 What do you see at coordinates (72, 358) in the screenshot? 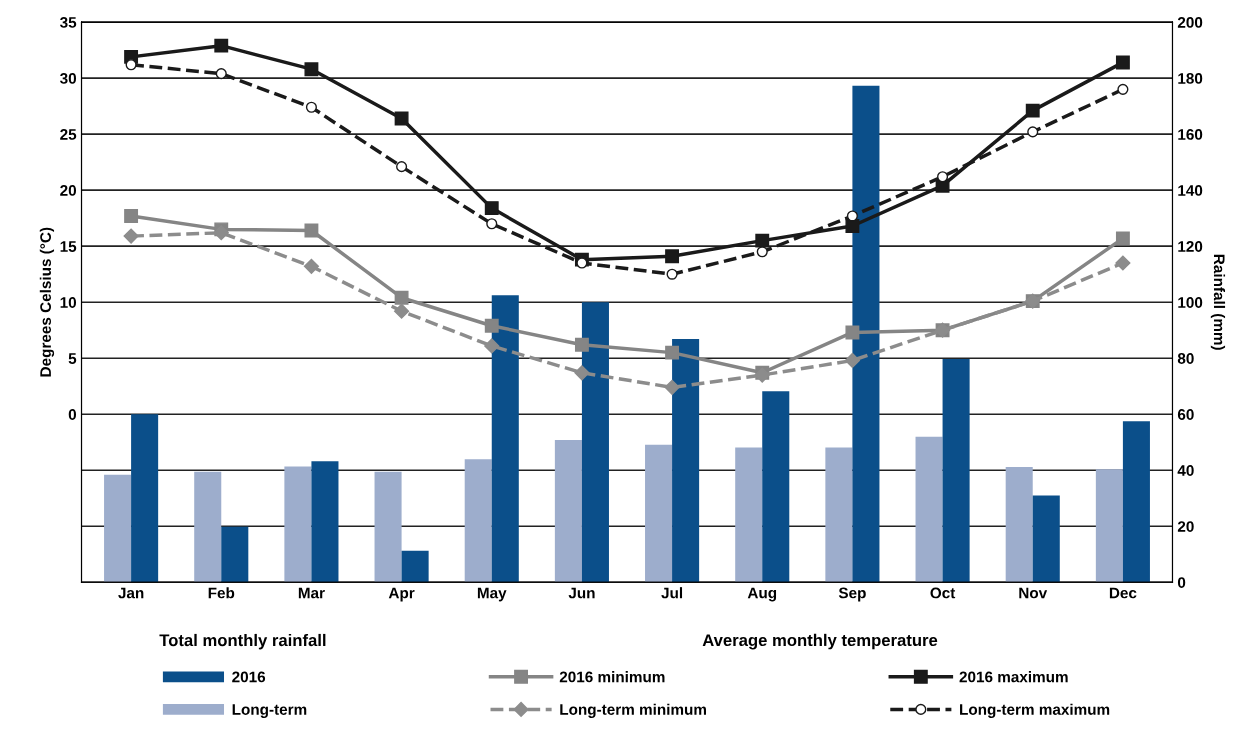
I see `y-tick-label: 5` at bounding box center [72, 358].